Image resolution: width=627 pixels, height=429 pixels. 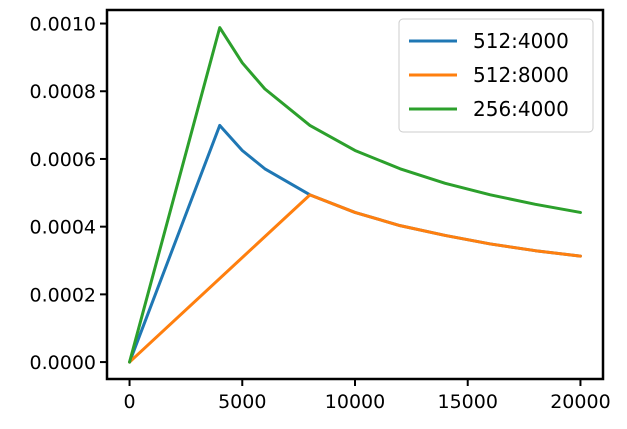 What do you see at coordinates (521, 41) in the screenshot?
I see `legend-label-1: 512:4000` at bounding box center [521, 41].